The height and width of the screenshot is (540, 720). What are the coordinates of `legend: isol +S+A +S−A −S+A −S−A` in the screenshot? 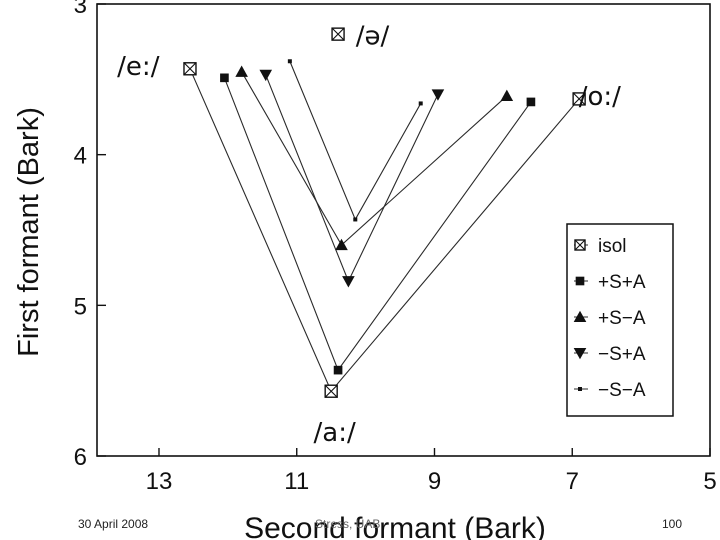 It's located at (620, 320).